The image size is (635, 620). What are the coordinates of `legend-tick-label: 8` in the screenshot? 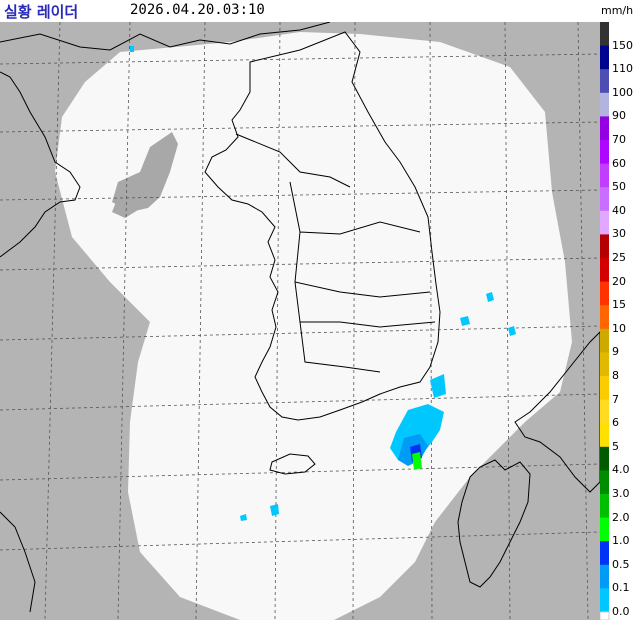 It's located at (615, 375).